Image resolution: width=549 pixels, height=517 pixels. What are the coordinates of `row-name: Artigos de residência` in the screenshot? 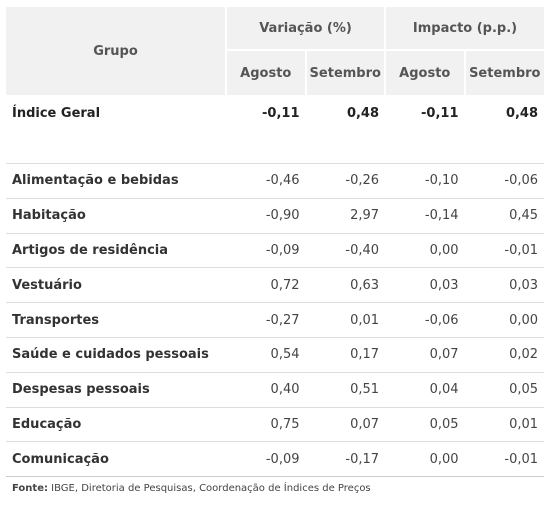 It's located at (116, 251).